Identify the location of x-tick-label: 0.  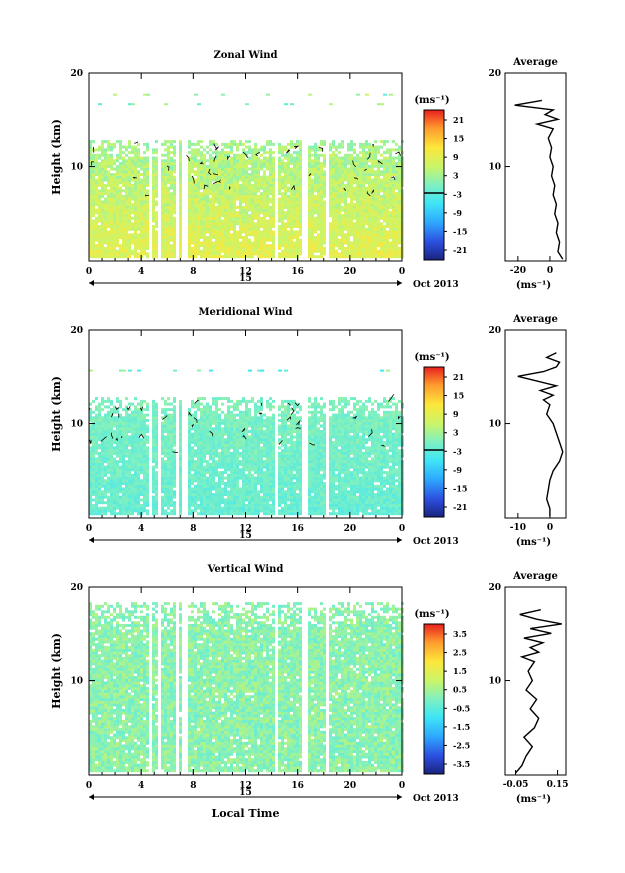
(402, 272).